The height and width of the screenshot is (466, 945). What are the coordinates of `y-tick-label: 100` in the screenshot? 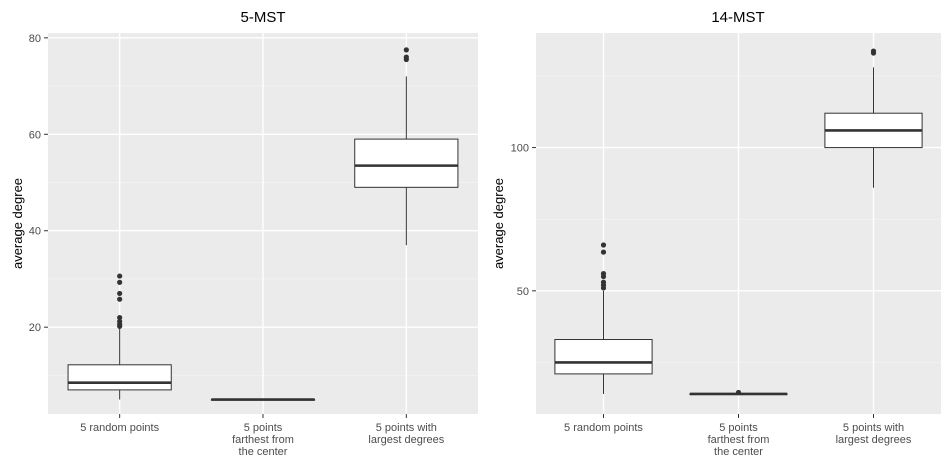 It's located at (520, 149).